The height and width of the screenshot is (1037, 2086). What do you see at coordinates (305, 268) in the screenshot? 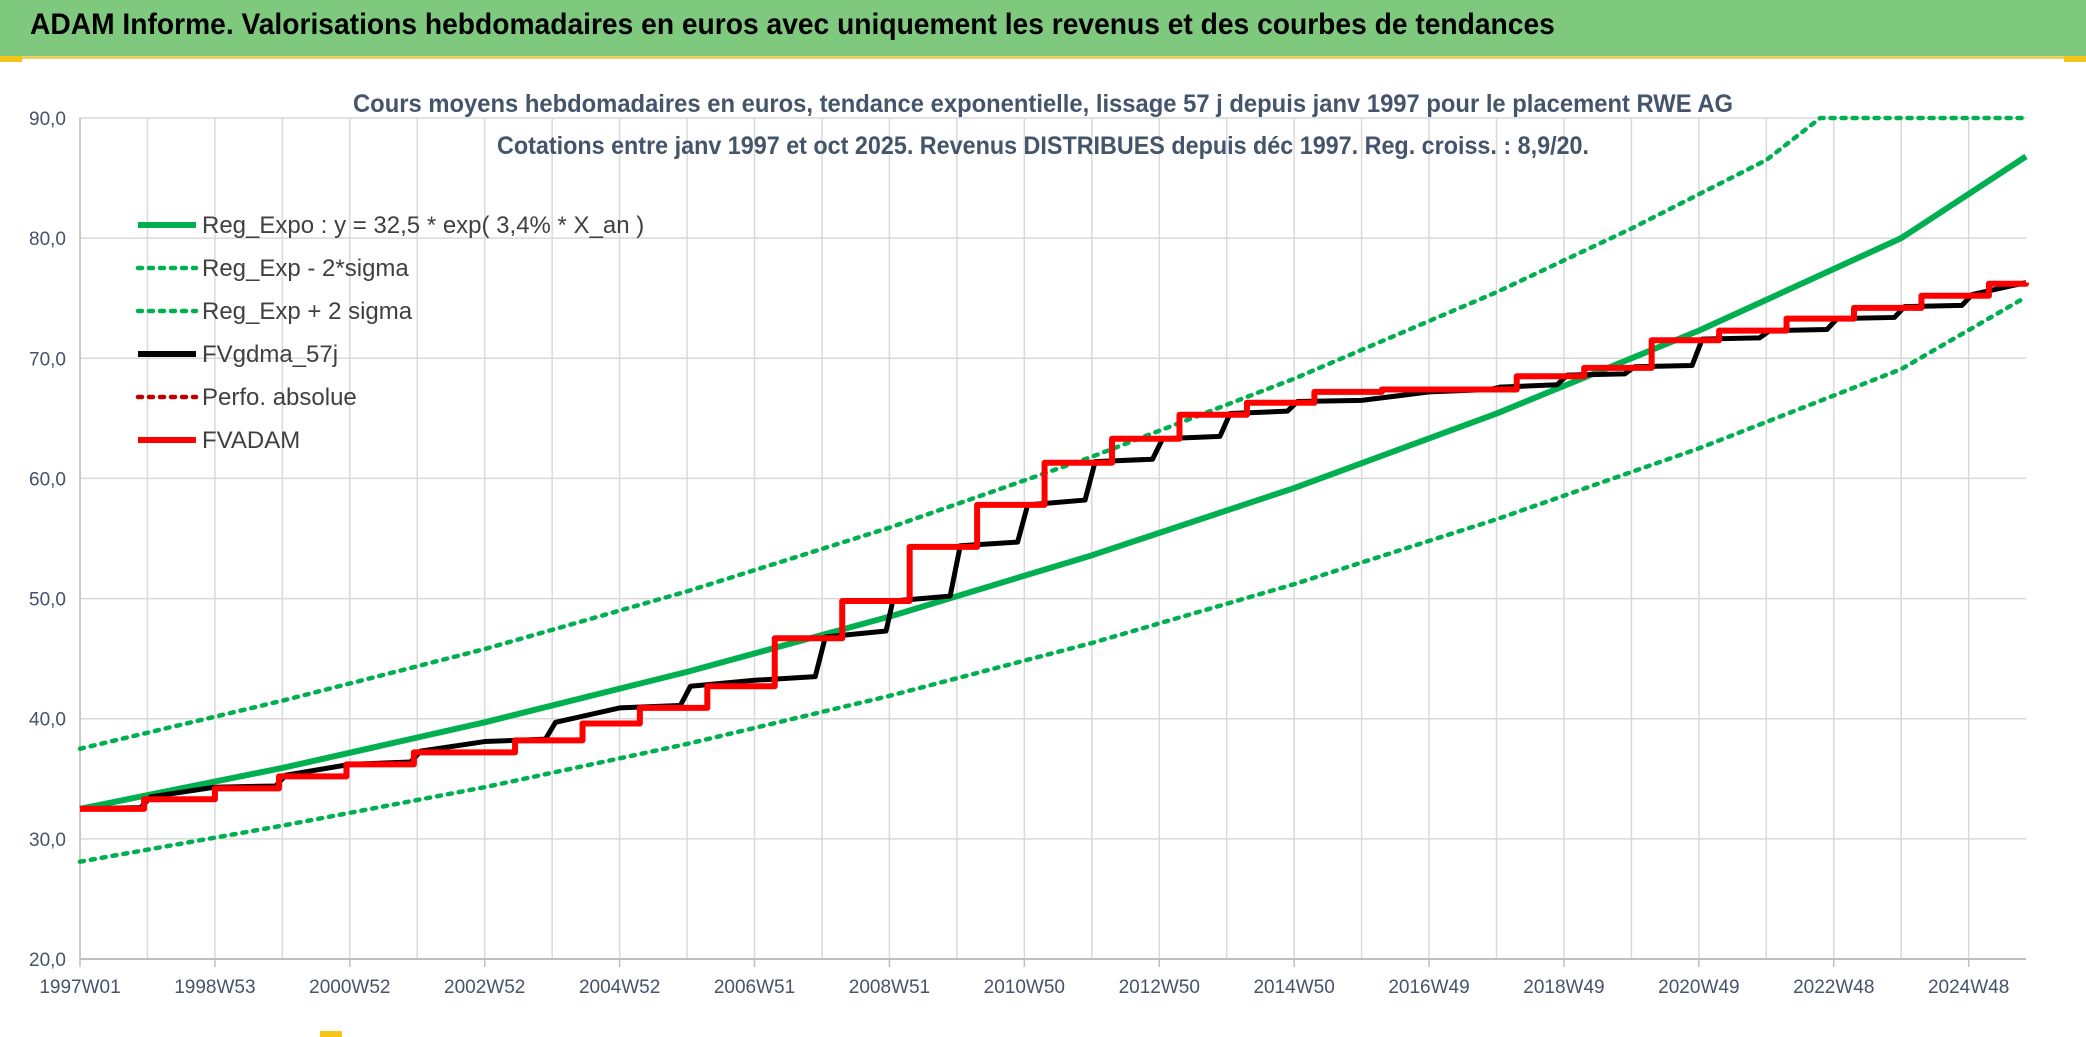
I see `legend-label: Reg_Exp - 2*sigma` at bounding box center [305, 268].